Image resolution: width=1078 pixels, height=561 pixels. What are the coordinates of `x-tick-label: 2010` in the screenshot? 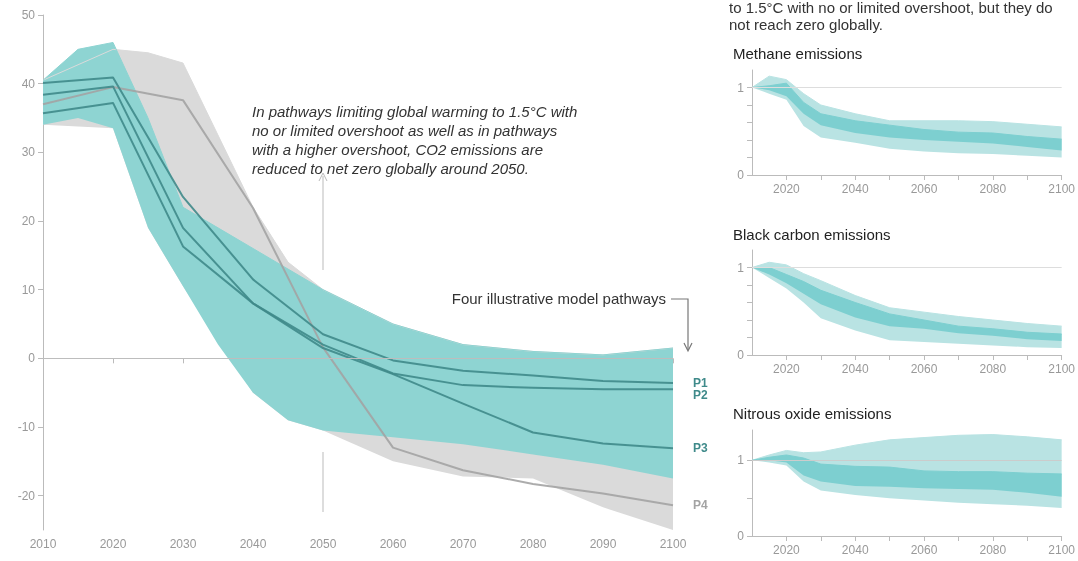 It's located at (43, 544).